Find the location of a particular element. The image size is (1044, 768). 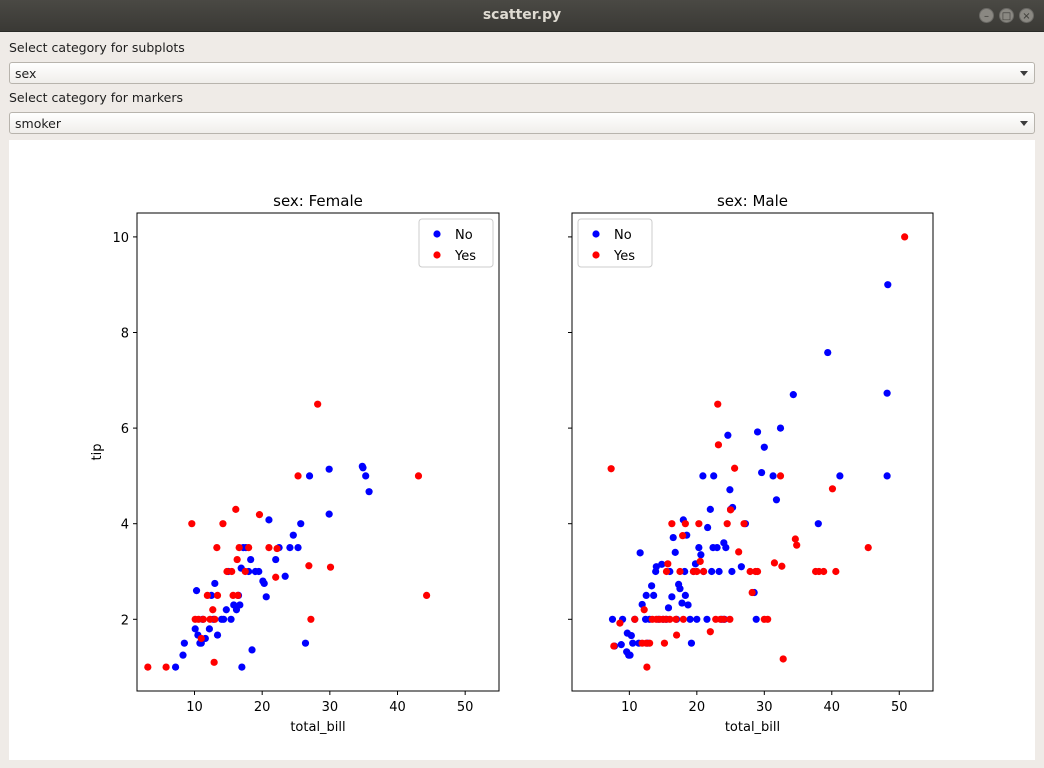

subplots-category-value: sex is located at coordinates (26, 73).